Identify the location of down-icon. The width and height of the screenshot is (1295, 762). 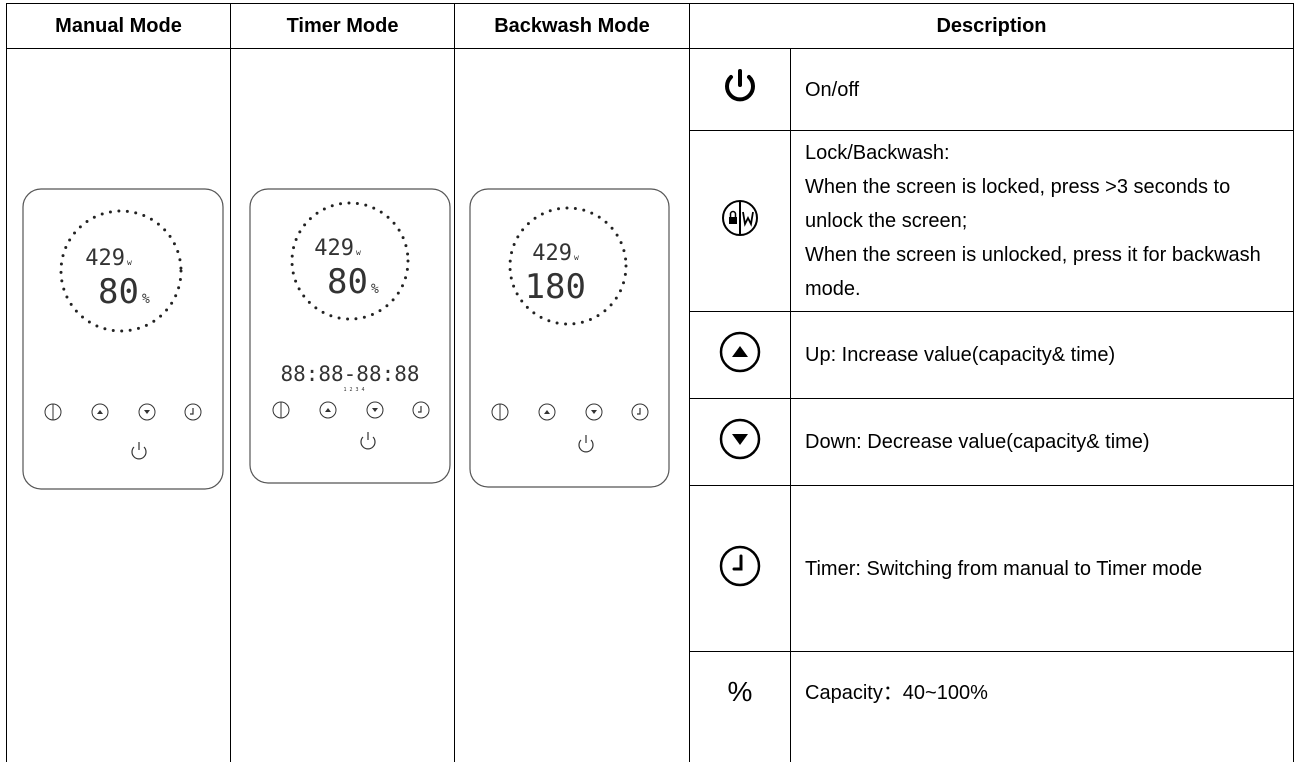
(740, 439).